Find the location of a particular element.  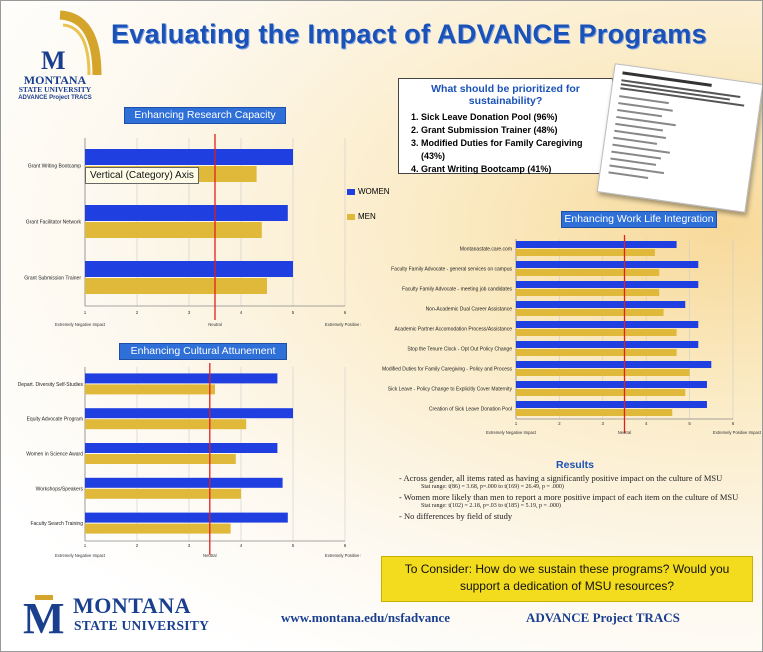

footer-project: ADVANCE Project TRACS is located at coordinates (603, 617).